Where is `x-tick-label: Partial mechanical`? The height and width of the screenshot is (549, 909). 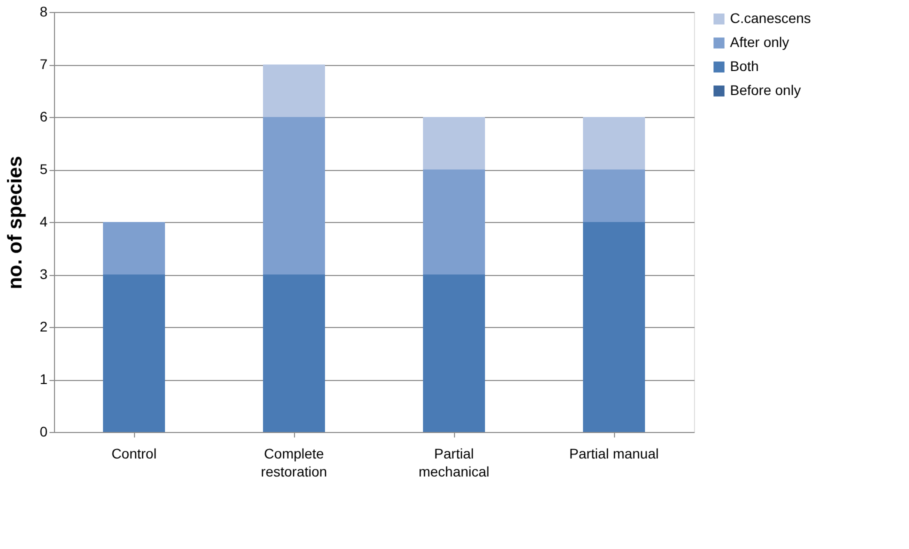 x-tick-label: Partial mechanical is located at coordinates (454, 463).